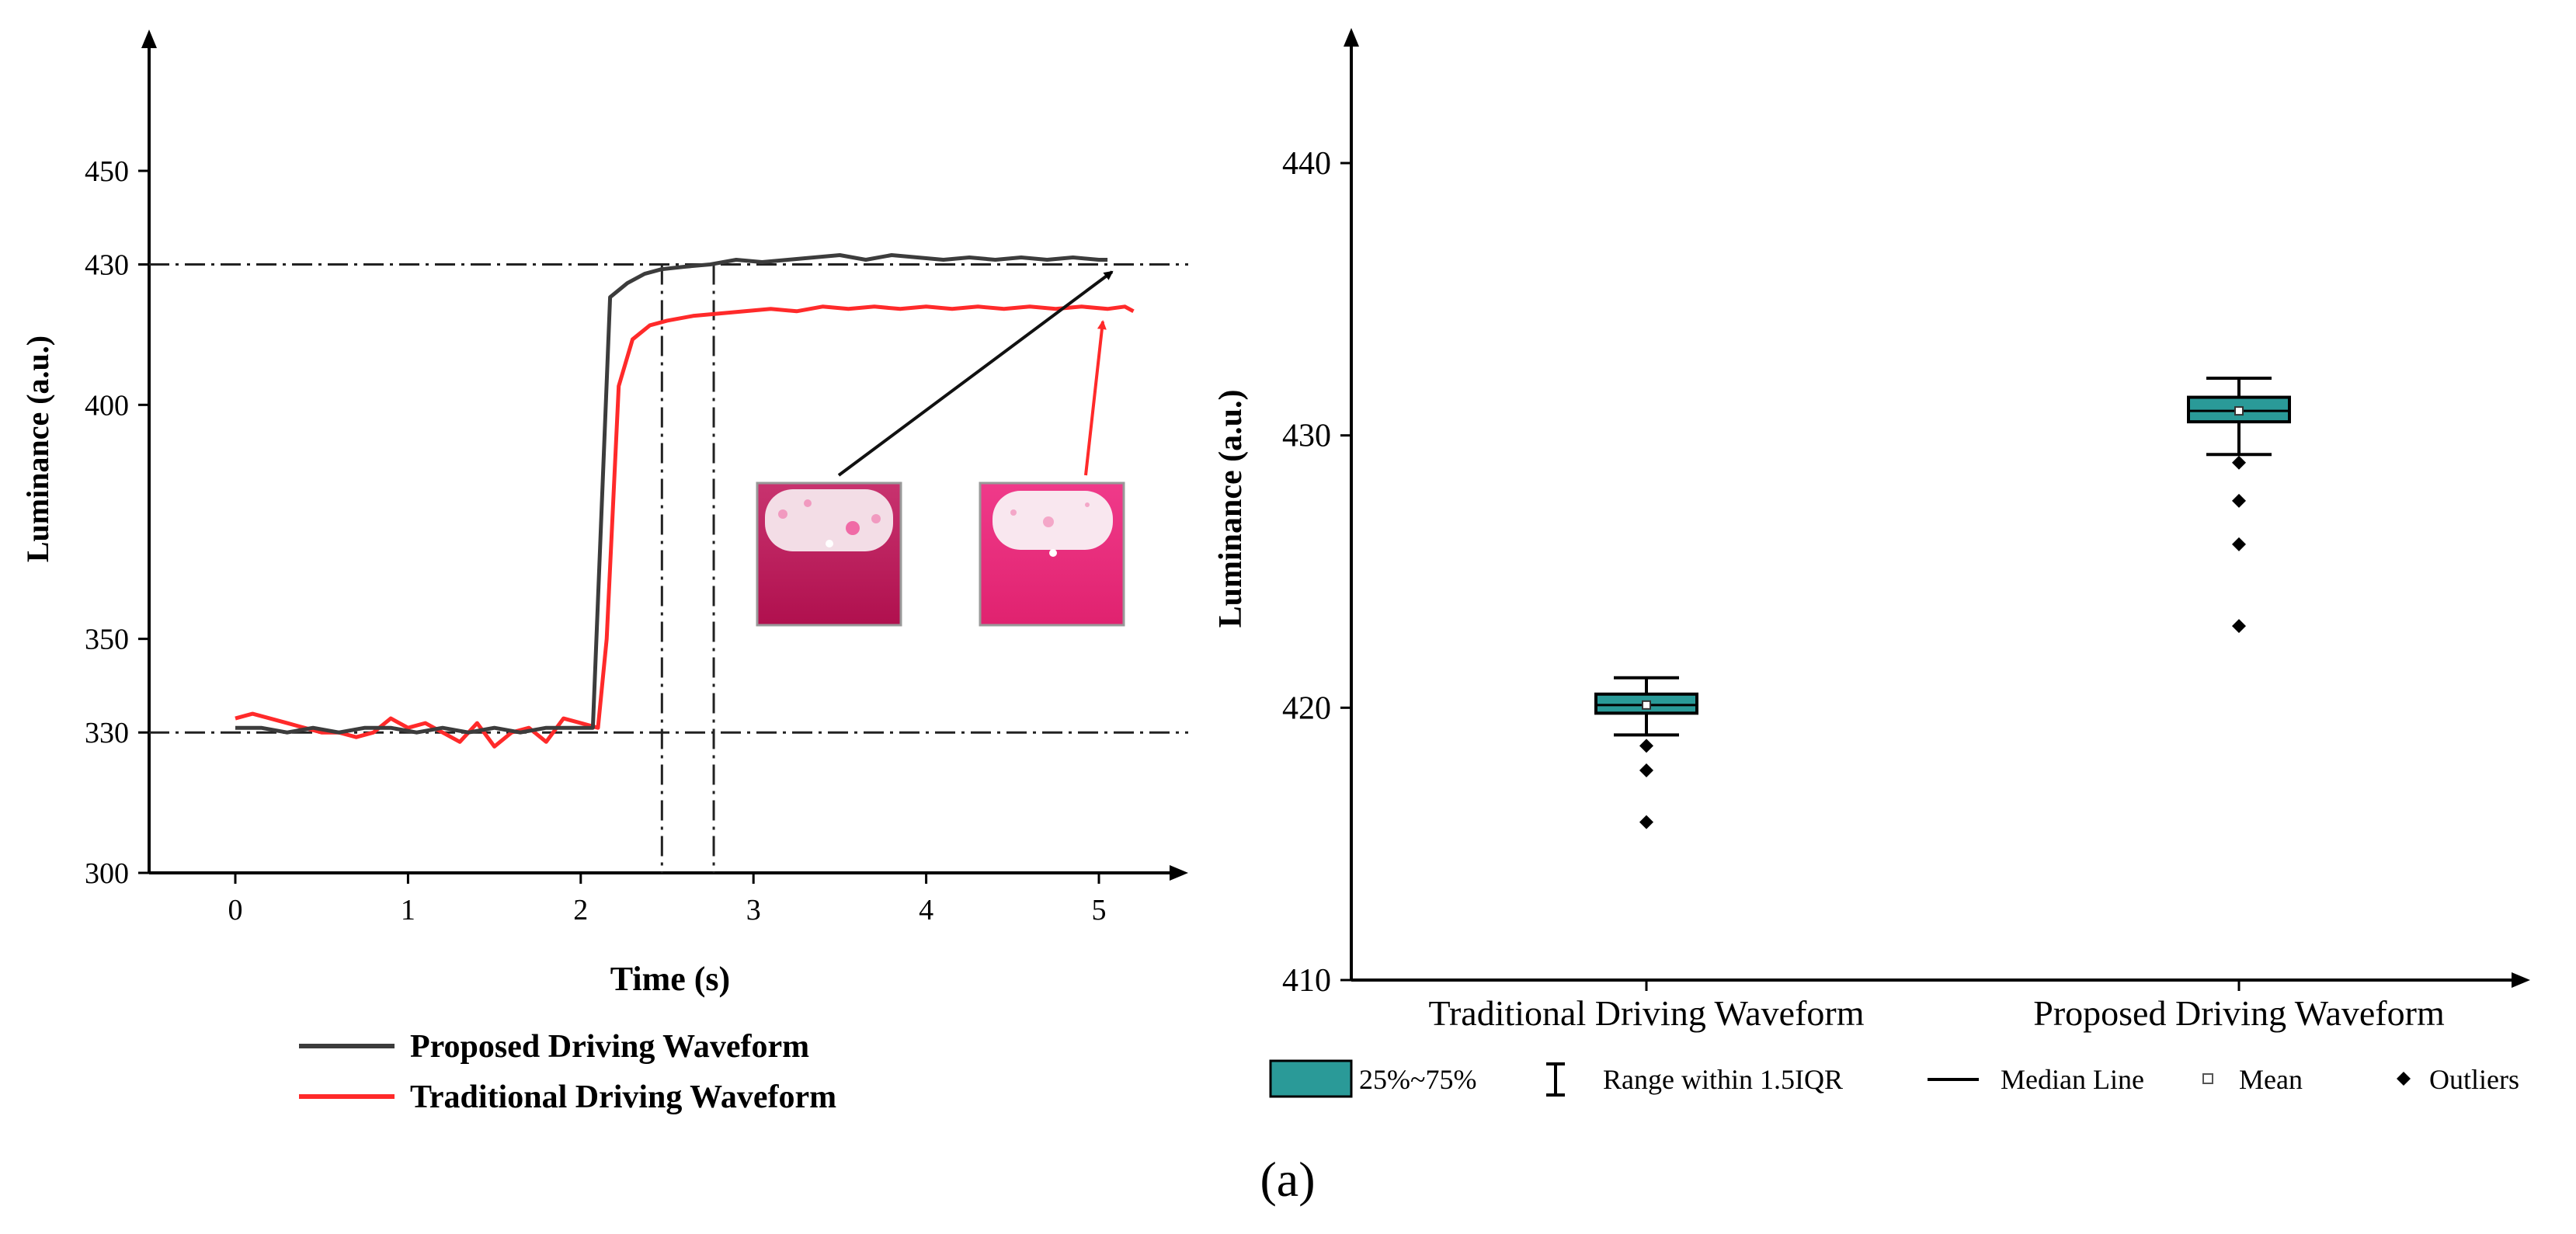  Describe the element at coordinates (670, 979) in the screenshot. I see `left-x-axis-label: Time (s)` at that location.